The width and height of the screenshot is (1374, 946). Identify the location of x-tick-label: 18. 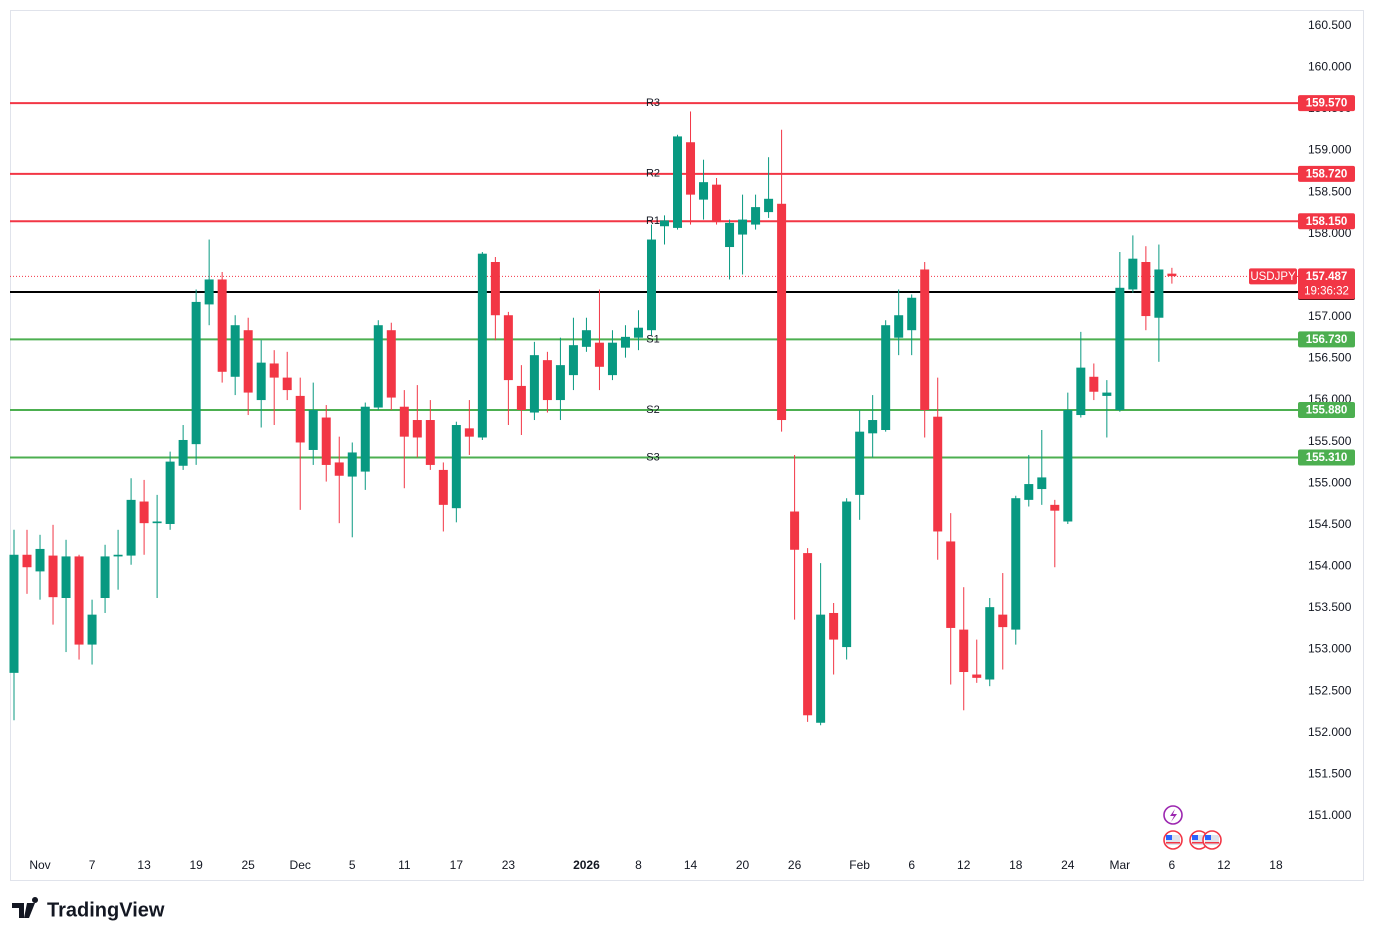
(1016, 865).